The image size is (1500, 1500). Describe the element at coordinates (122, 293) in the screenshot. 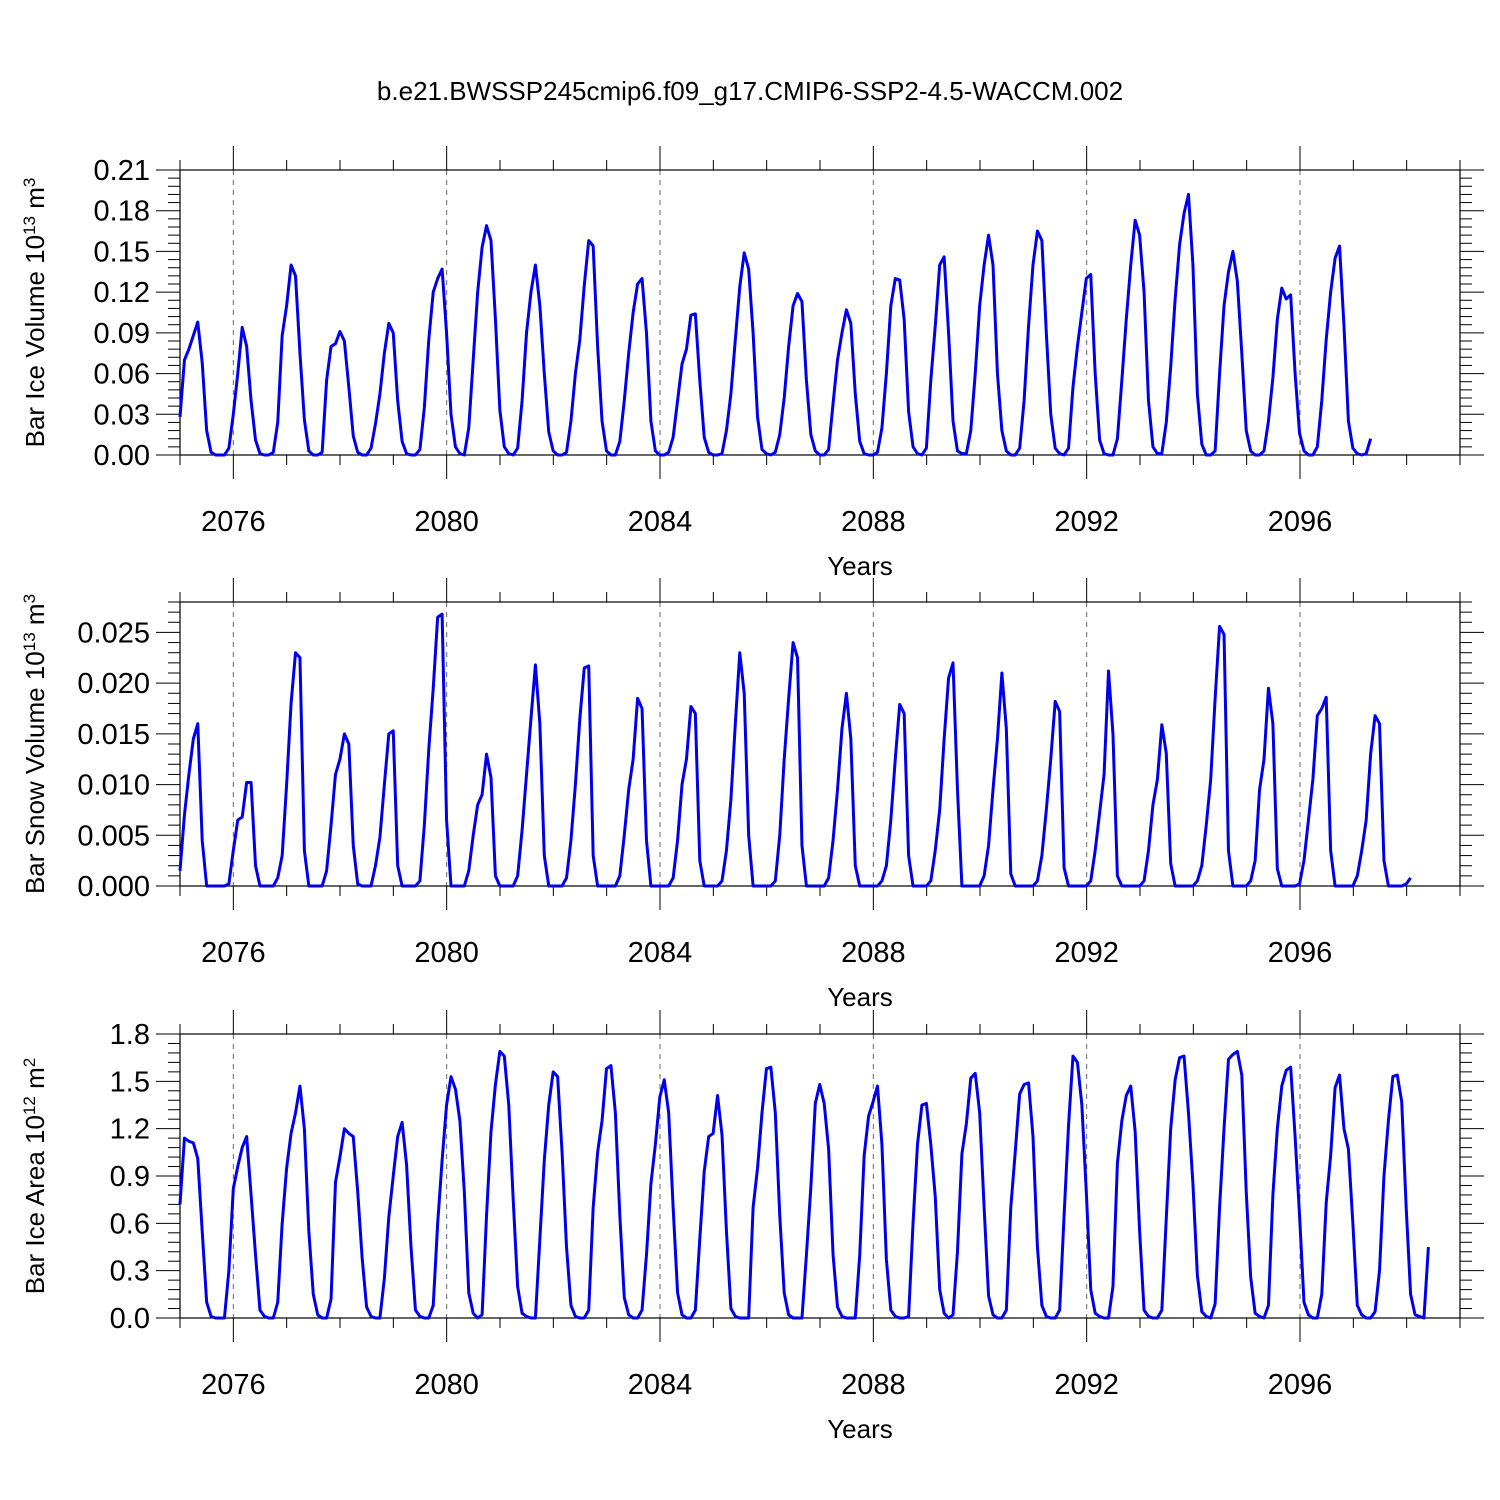

I see `y-tick-label: 0.12` at that location.